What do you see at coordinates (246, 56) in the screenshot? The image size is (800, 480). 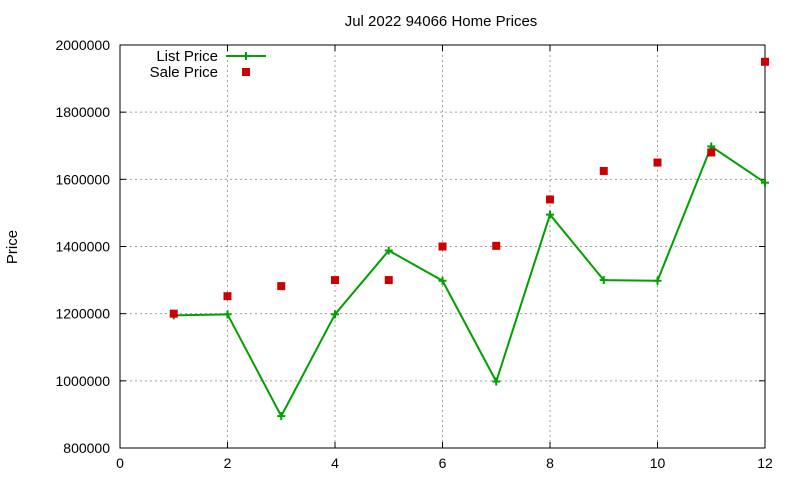 I see `legend-marker-list-price` at bounding box center [246, 56].